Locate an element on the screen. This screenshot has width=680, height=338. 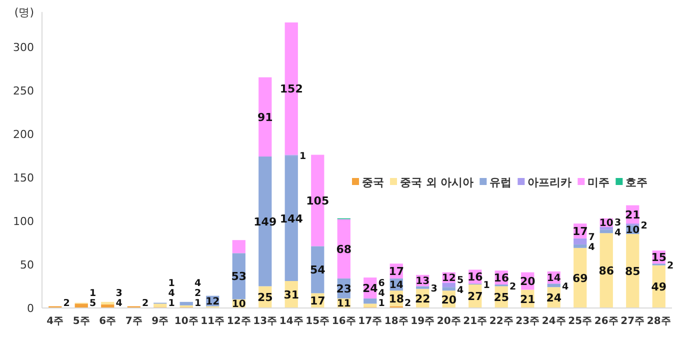
y-tick-label: 0 is located at coordinates (30, 308).